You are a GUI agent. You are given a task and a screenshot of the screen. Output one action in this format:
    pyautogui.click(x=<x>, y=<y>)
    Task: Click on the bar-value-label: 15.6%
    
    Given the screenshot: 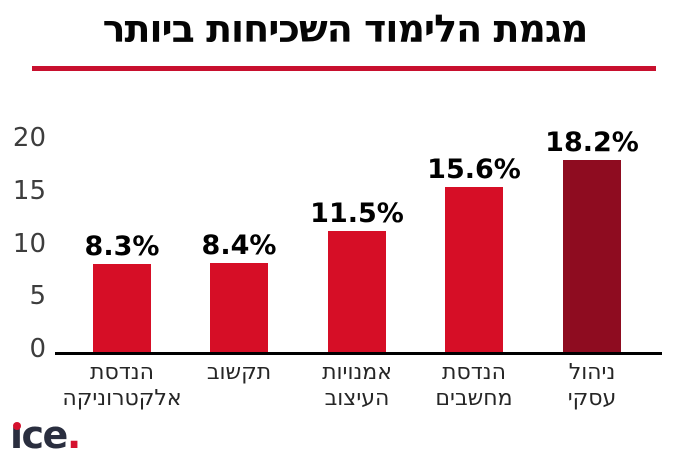 What is the action you would take?
    pyautogui.click(x=474, y=169)
    